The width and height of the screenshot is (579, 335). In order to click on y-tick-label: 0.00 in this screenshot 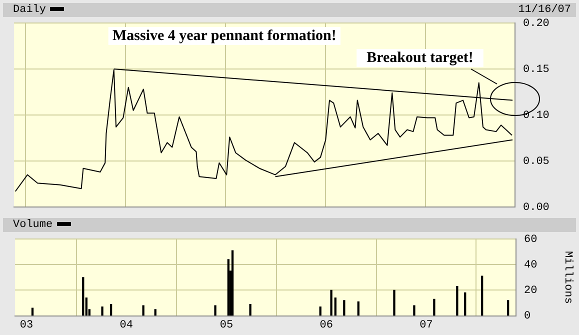, I will do `click(536, 208)`.